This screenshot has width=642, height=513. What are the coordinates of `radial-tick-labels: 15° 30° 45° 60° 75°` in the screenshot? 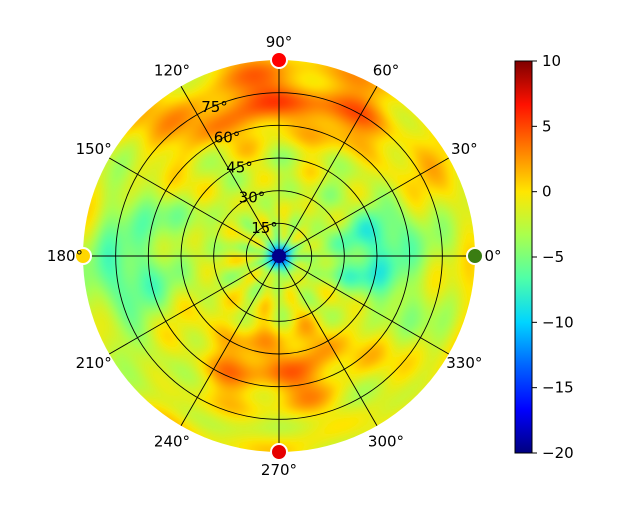 It's located at (239, 167).